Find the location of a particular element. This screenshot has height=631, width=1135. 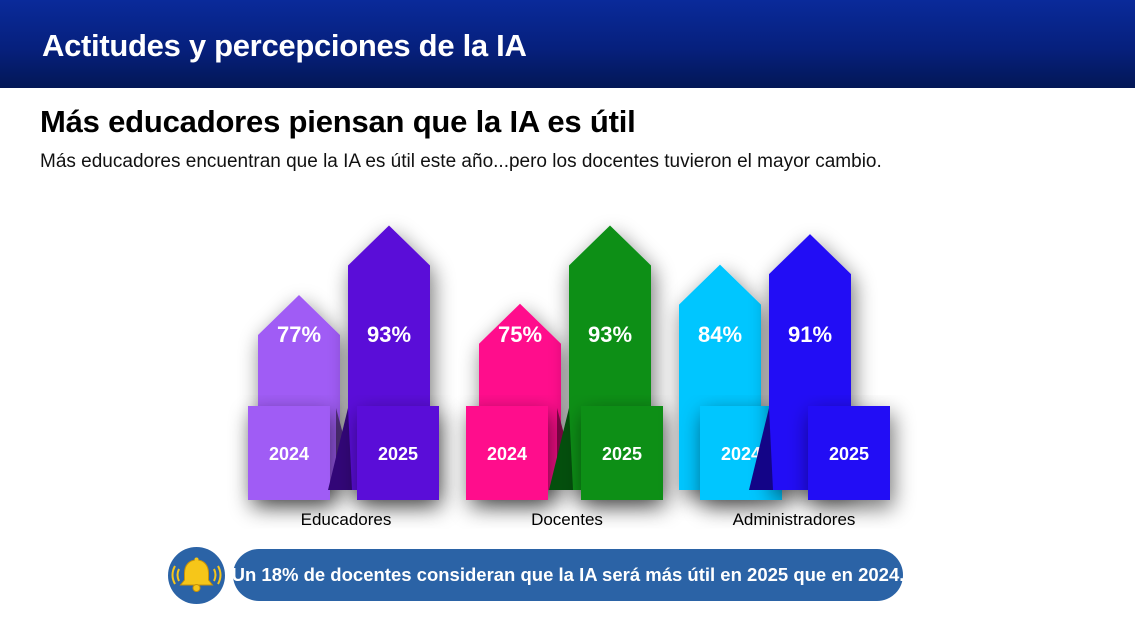

year-box-docentes-2025 is located at coordinates (622, 453).